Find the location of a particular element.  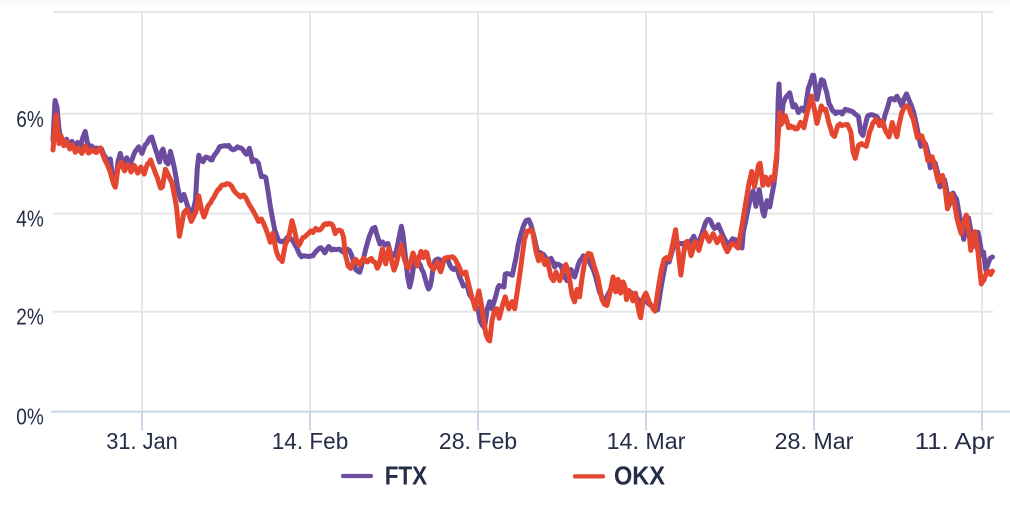

svg-text: 28. Mar is located at coordinates (814, 441).